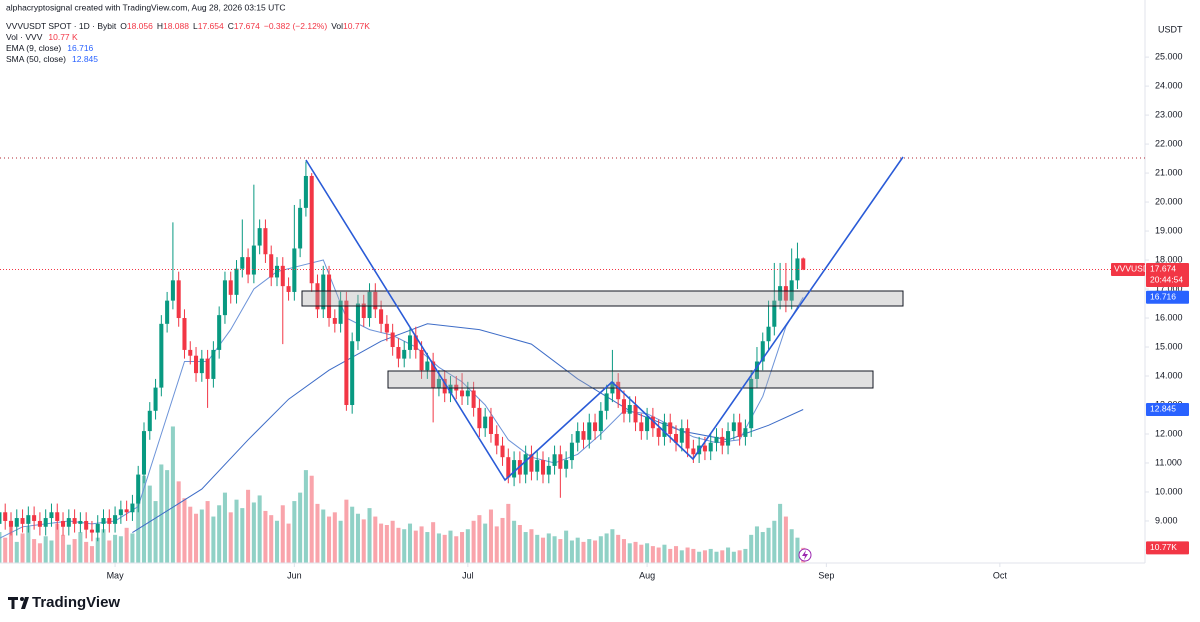  What do you see at coordinates (1169, 288) in the screenshot?
I see `y-tick-label: 17.000` at bounding box center [1169, 288].